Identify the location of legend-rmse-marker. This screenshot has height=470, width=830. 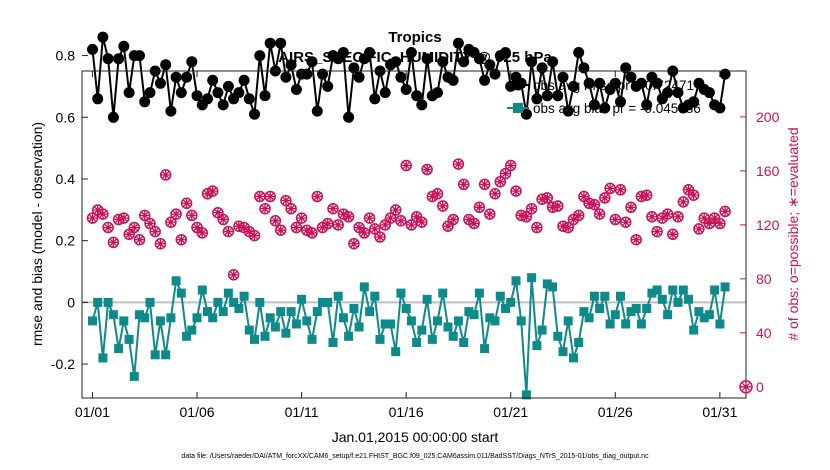
(518, 85).